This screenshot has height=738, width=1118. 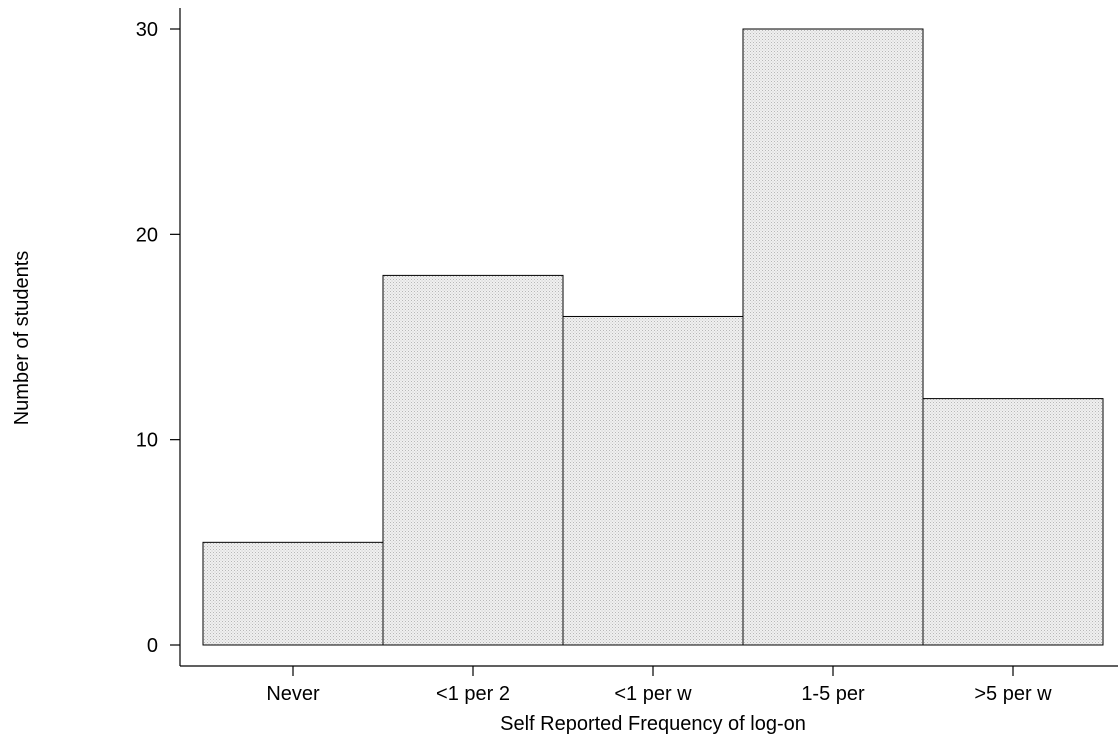 I want to click on x-tick-label-0: Never, so click(x=293, y=694).